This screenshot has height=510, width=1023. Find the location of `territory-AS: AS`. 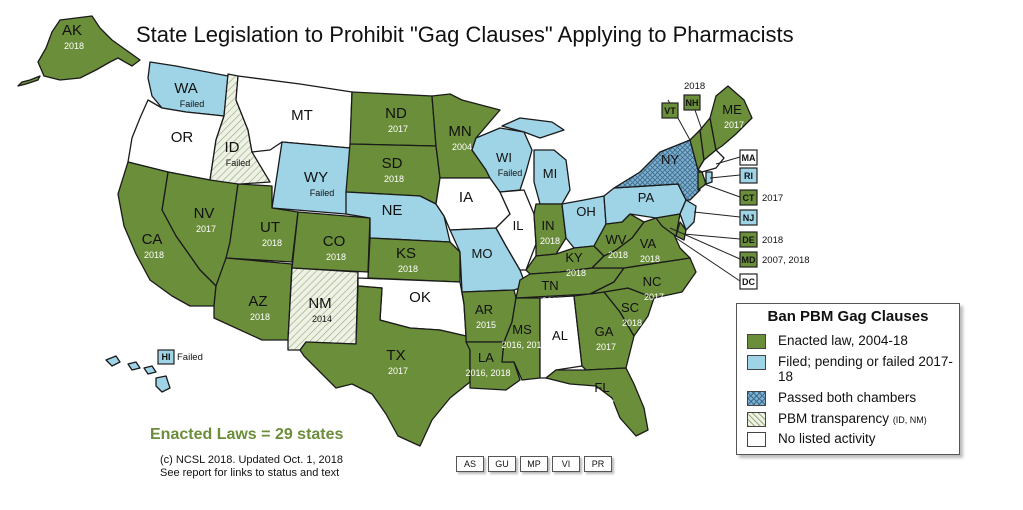

territory-AS: AS is located at coordinates (470, 464).